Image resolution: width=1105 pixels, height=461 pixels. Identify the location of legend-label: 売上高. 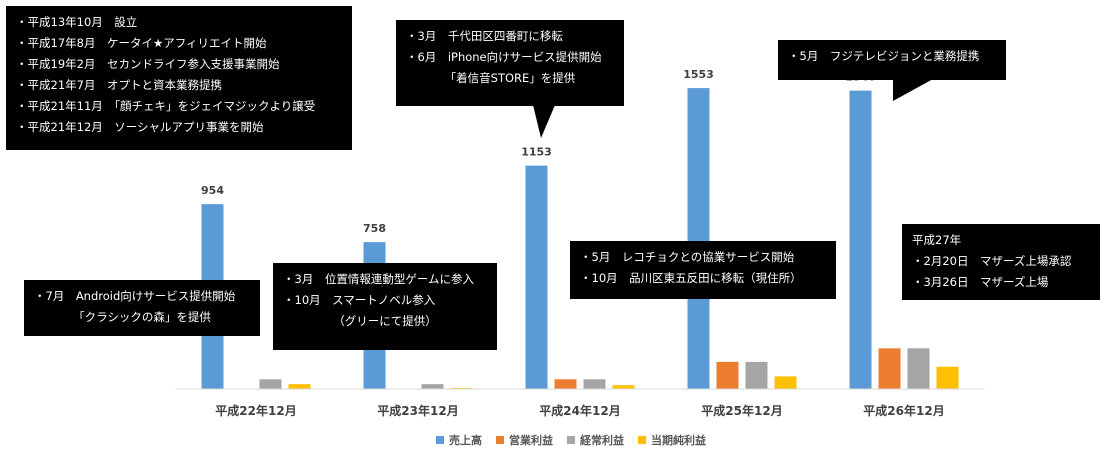
(465, 440).